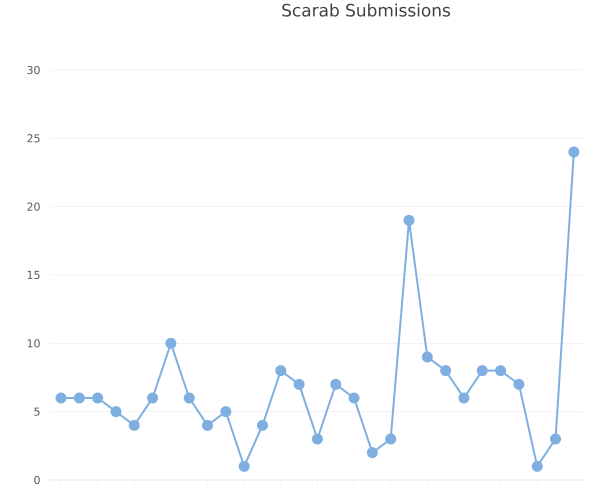 This screenshot has height=486, width=600. Describe the element at coordinates (33, 206) in the screenshot. I see `y-tick-label: 20` at that location.